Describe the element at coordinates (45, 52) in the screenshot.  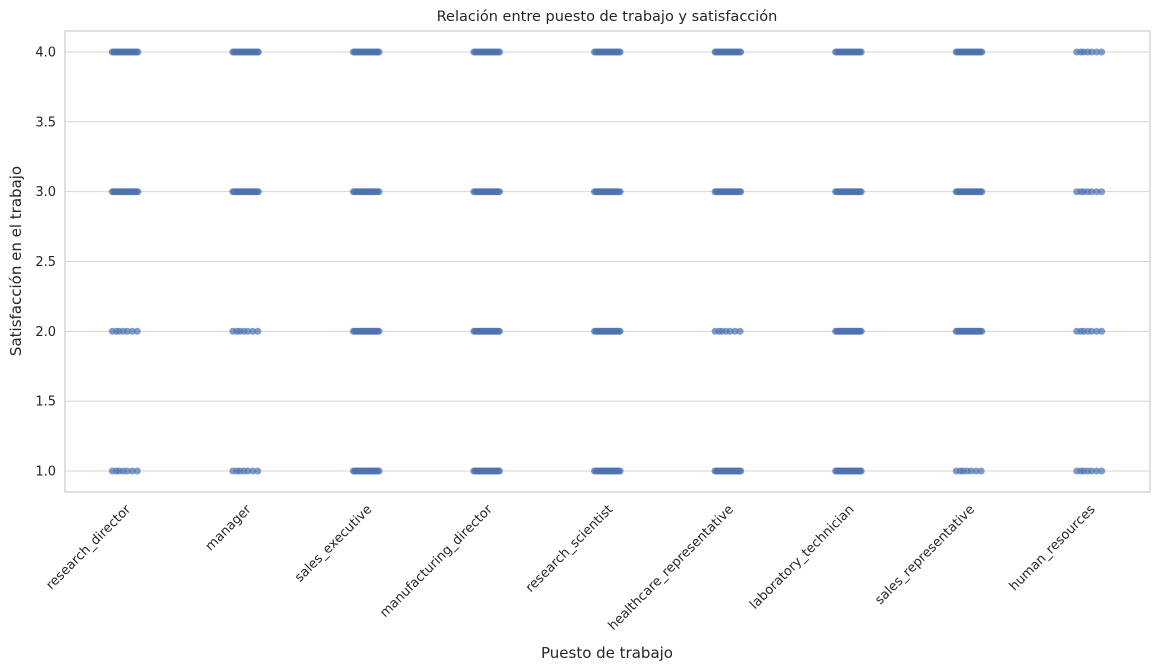
I see `y-tick-label: 4.0` at that location.